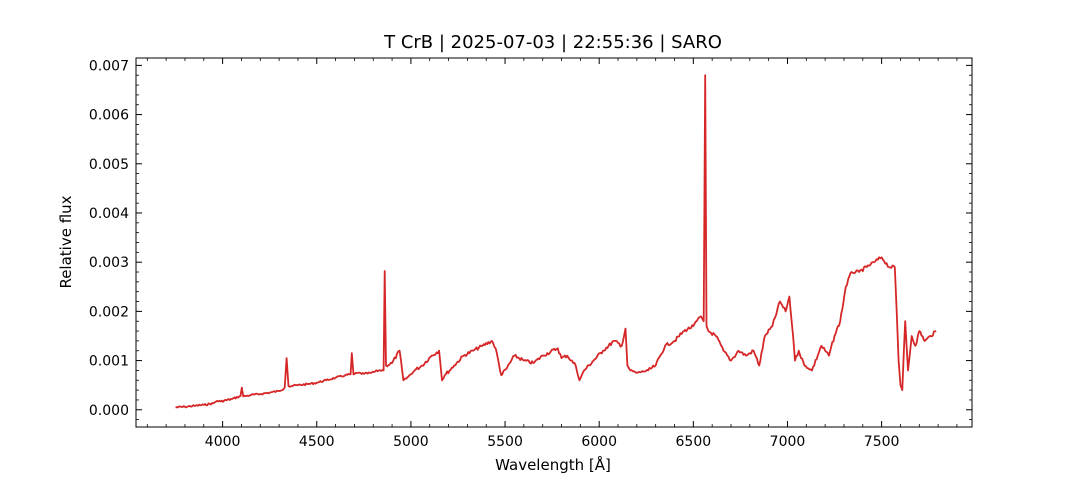  I want to click on x-tick-label: 4500, so click(317, 442).